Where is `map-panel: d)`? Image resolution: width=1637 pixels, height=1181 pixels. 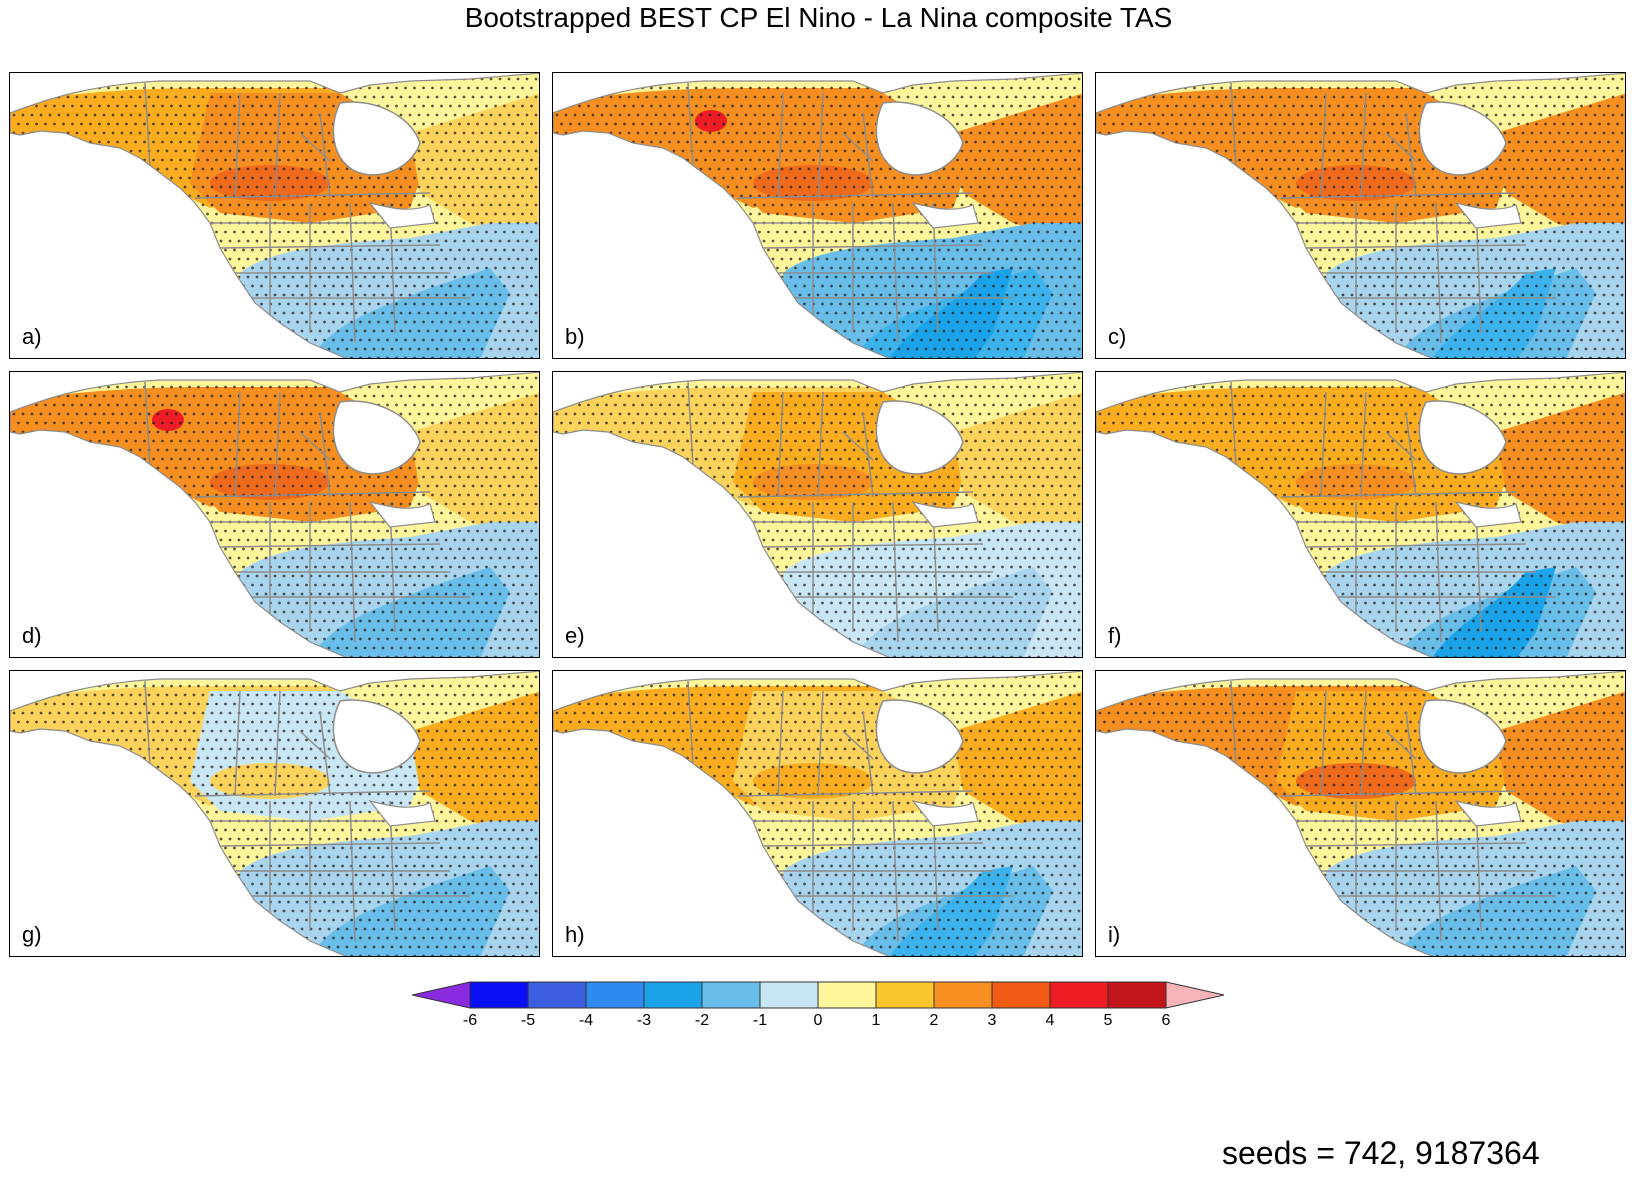 map-panel: d) is located at coordinates (274, 514).